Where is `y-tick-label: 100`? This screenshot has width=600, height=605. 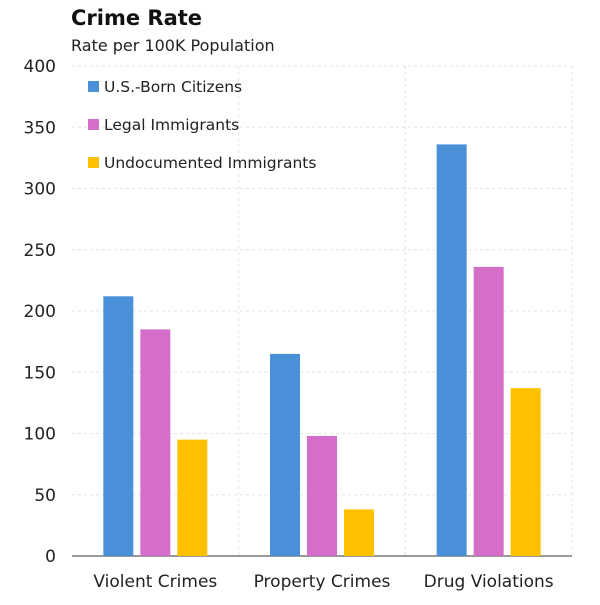 y-tick-label: 100 is located at coordinates (40, 435).